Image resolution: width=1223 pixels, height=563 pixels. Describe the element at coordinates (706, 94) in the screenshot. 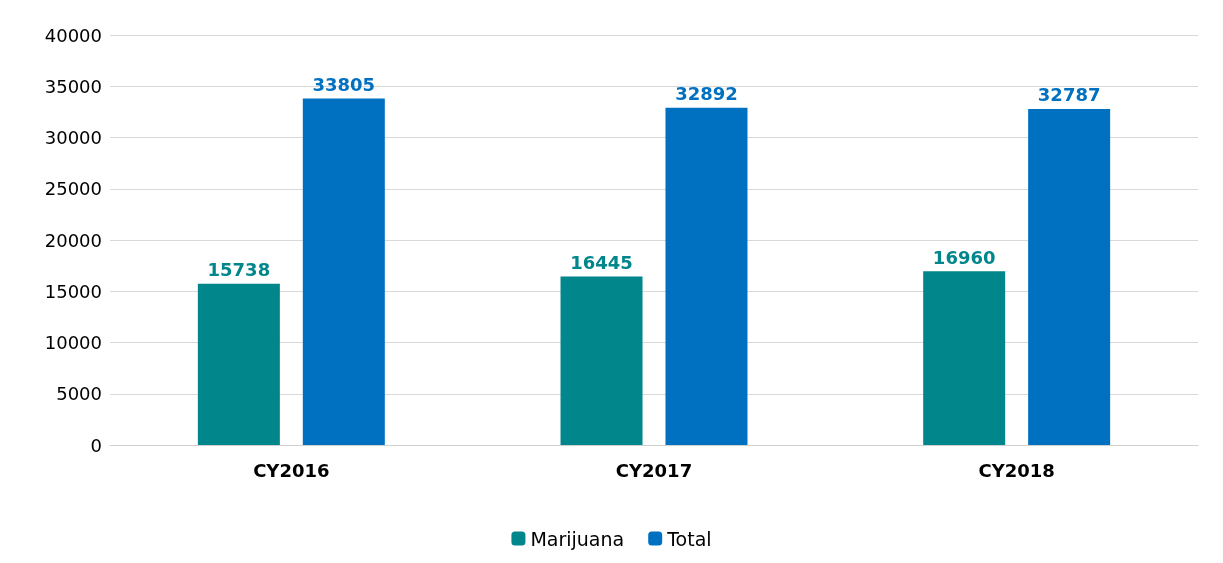

I see `data-label: 32892` at that location.